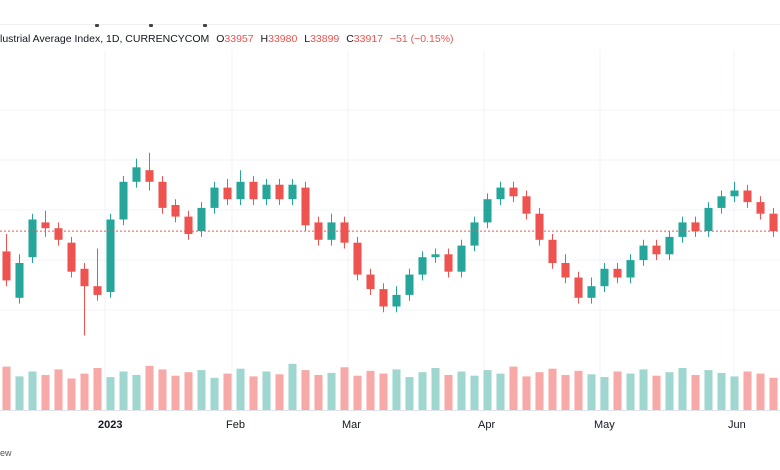  Describe the element at coordinates (283, 39) in the screenshot. I see `high-value: 33980` at that location.